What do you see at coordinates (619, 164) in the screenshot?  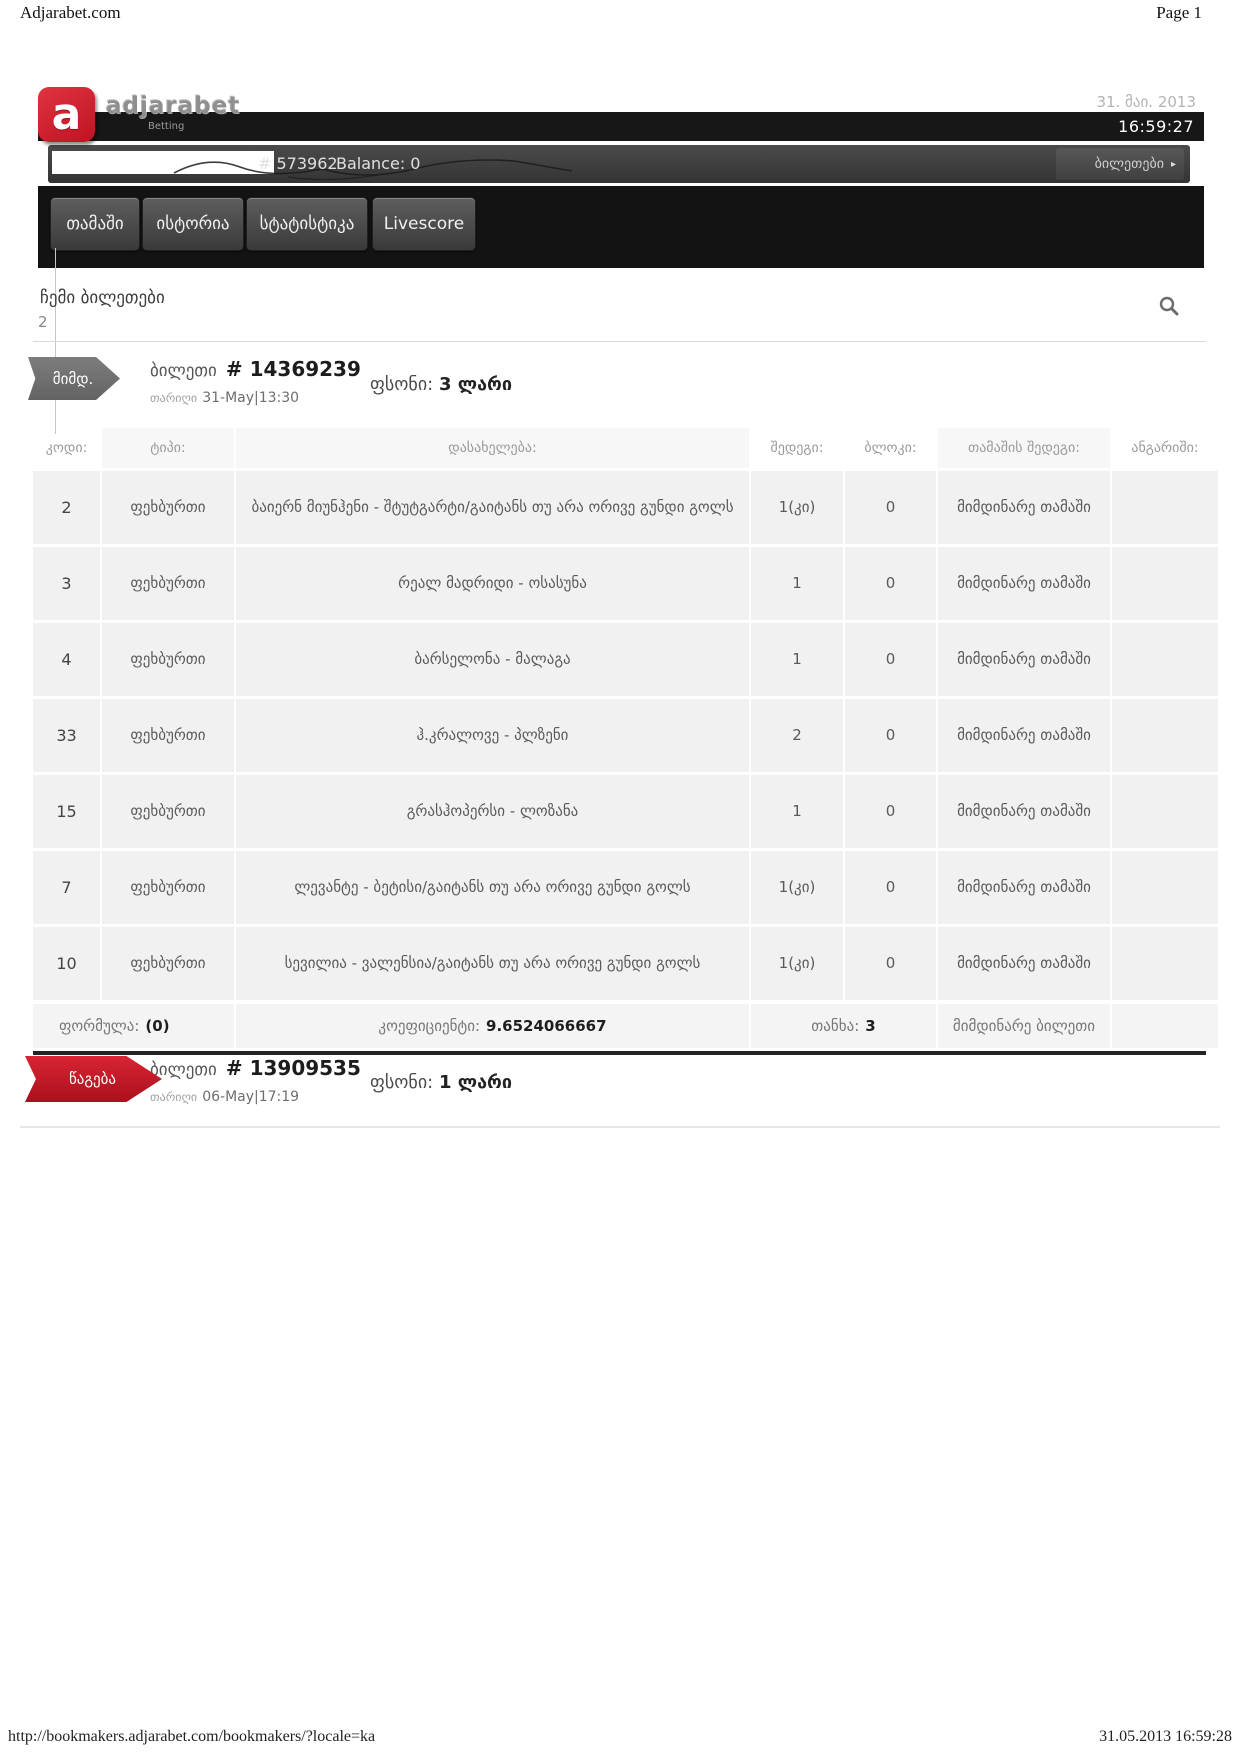 I see `user-bar: # 573962 Balance: 0 ბილეთები ▸` at bounding box center [619, 164].